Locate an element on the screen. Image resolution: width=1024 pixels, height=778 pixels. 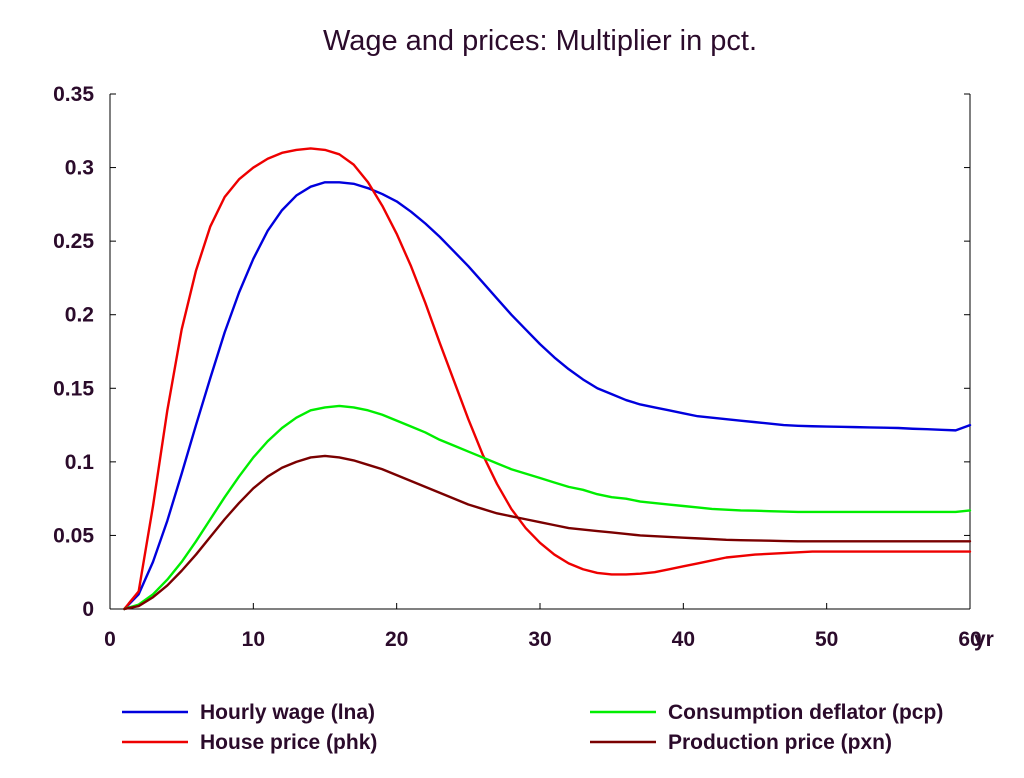
y-tick-label: 0 is located at coordinates (88, 609).